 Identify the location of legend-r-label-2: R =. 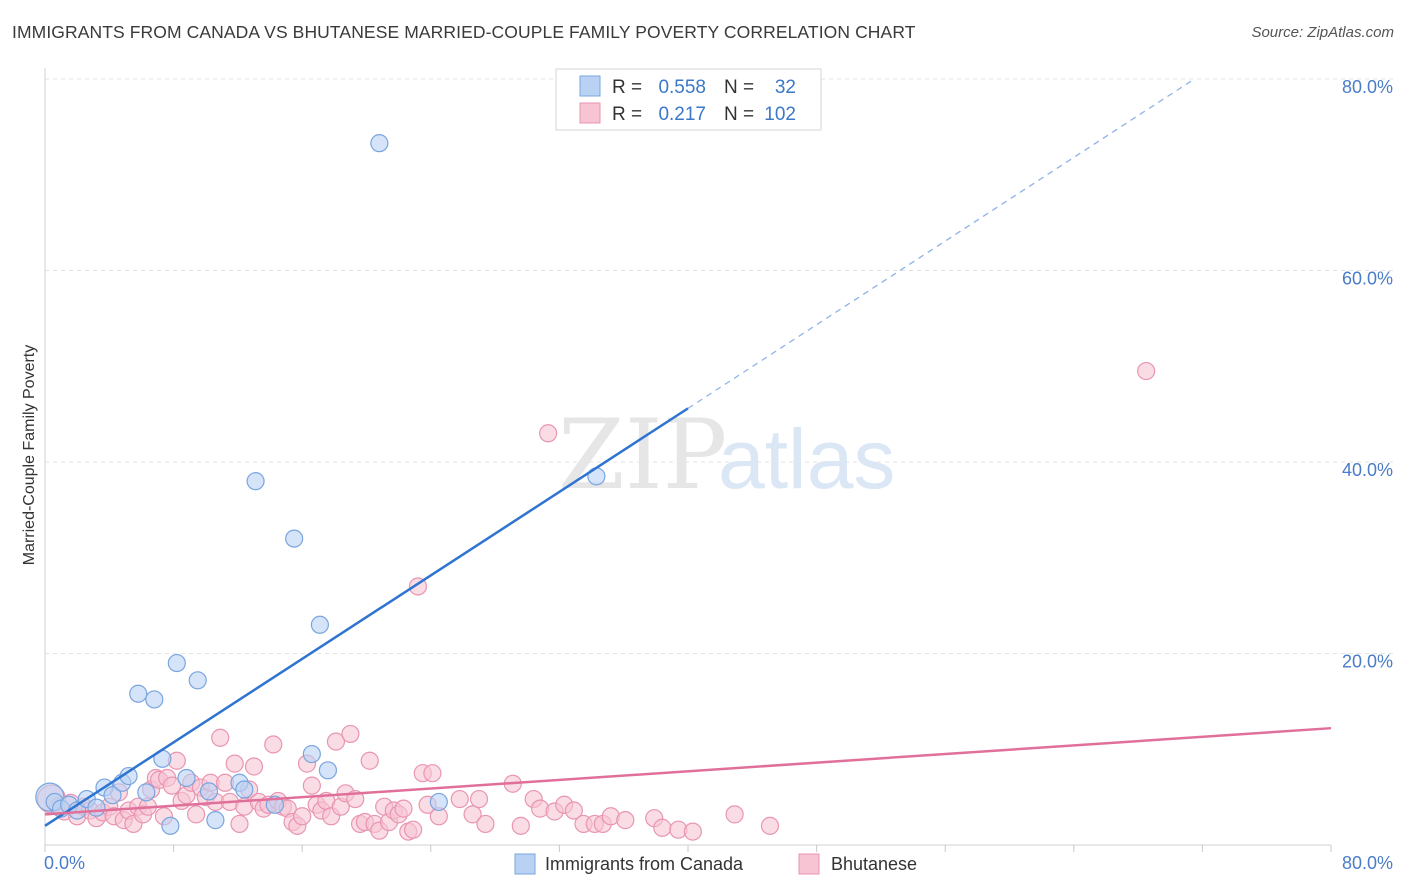
(627, 114).